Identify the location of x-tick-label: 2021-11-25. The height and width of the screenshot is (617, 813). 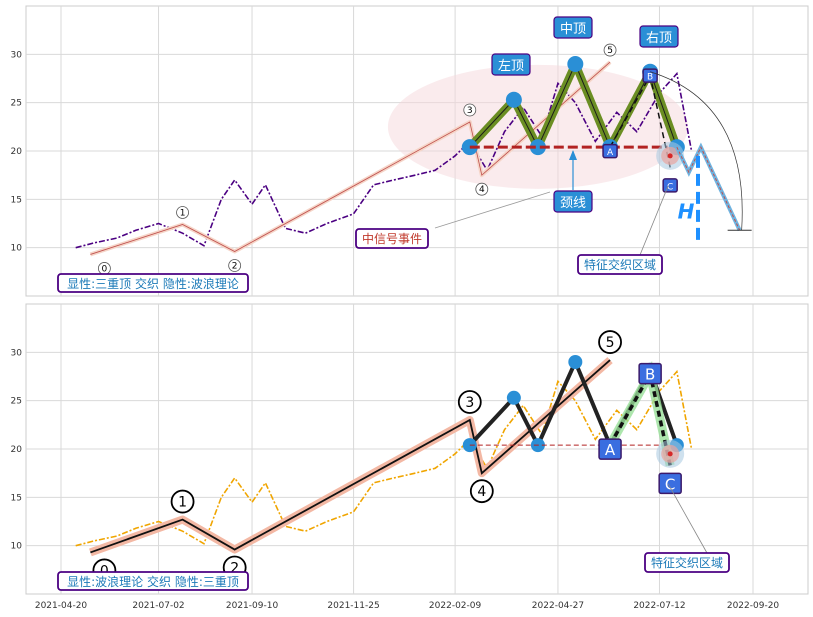
(353, 606).